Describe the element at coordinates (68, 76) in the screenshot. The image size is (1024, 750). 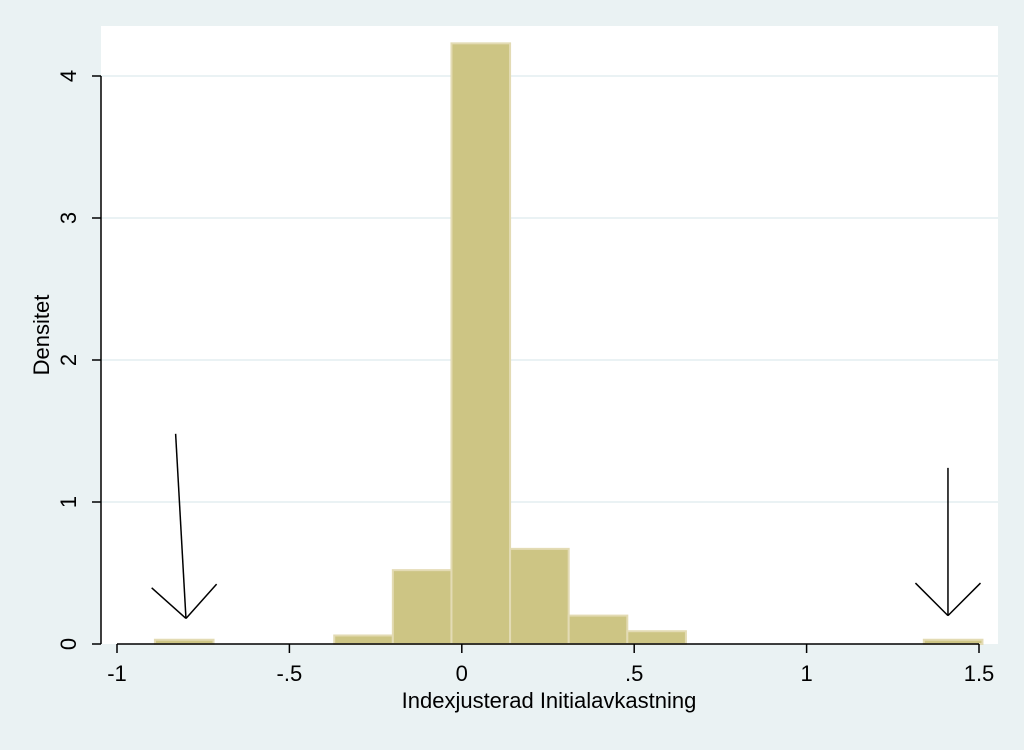
I see `y-tick-label: 4` at that location.